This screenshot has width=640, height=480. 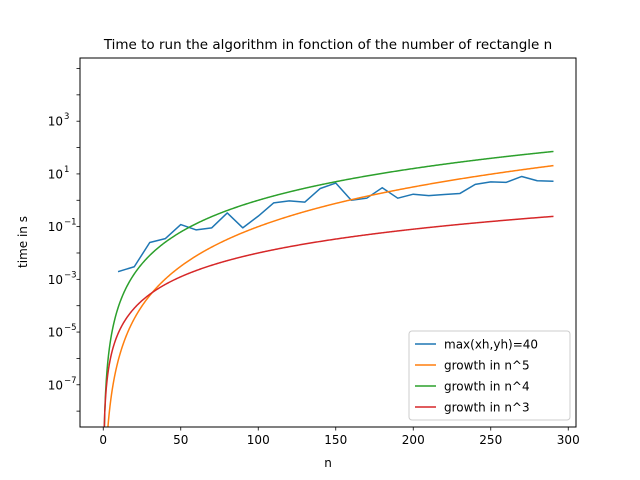 What do you see at coordinates (490, 440) in the screenshot?
I see `x-tick-label: 250` at bounding box center [490, 440].